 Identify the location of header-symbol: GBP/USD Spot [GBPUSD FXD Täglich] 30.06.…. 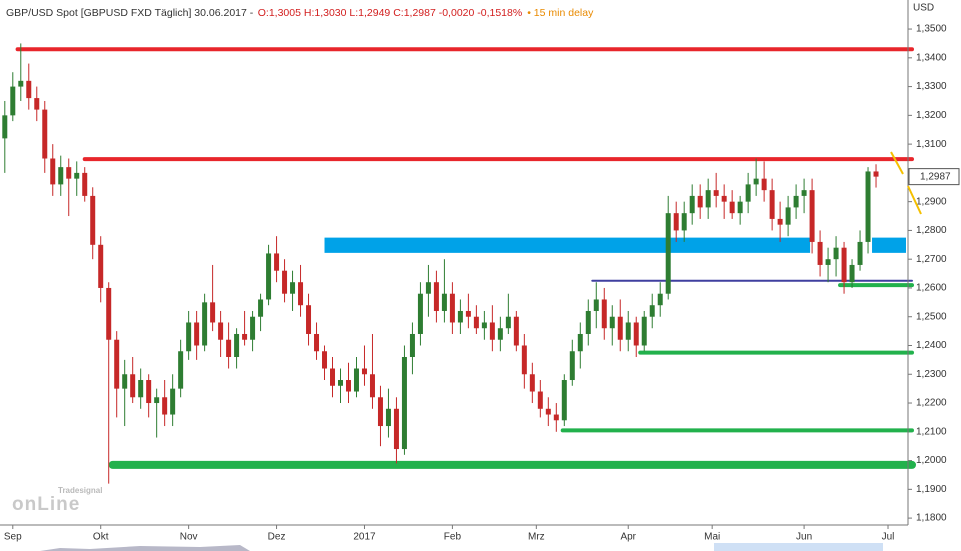
(130, 13).